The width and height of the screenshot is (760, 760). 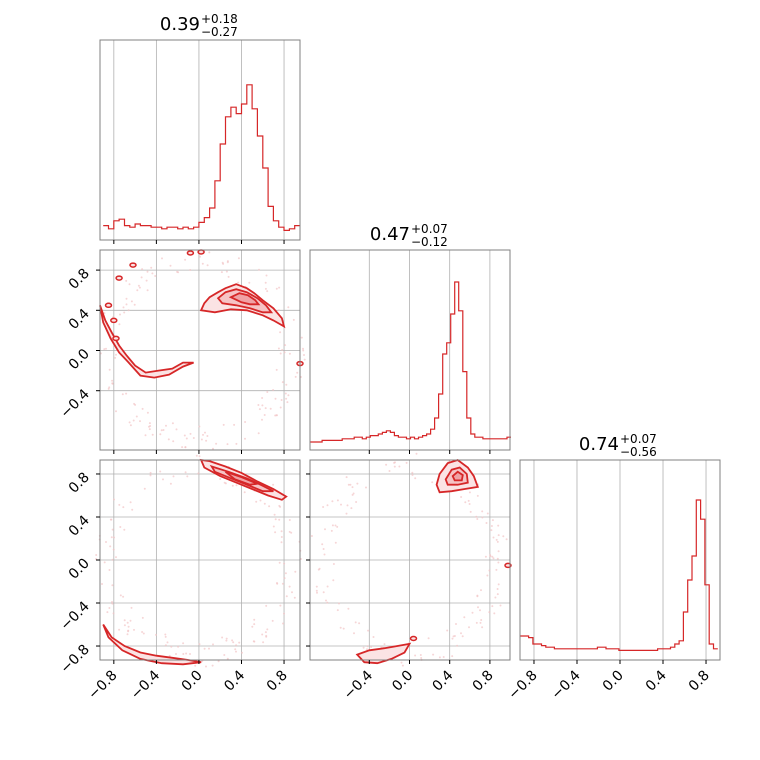 I want to click on title-param2-lower: −0.12, so click(x=429, y=242).